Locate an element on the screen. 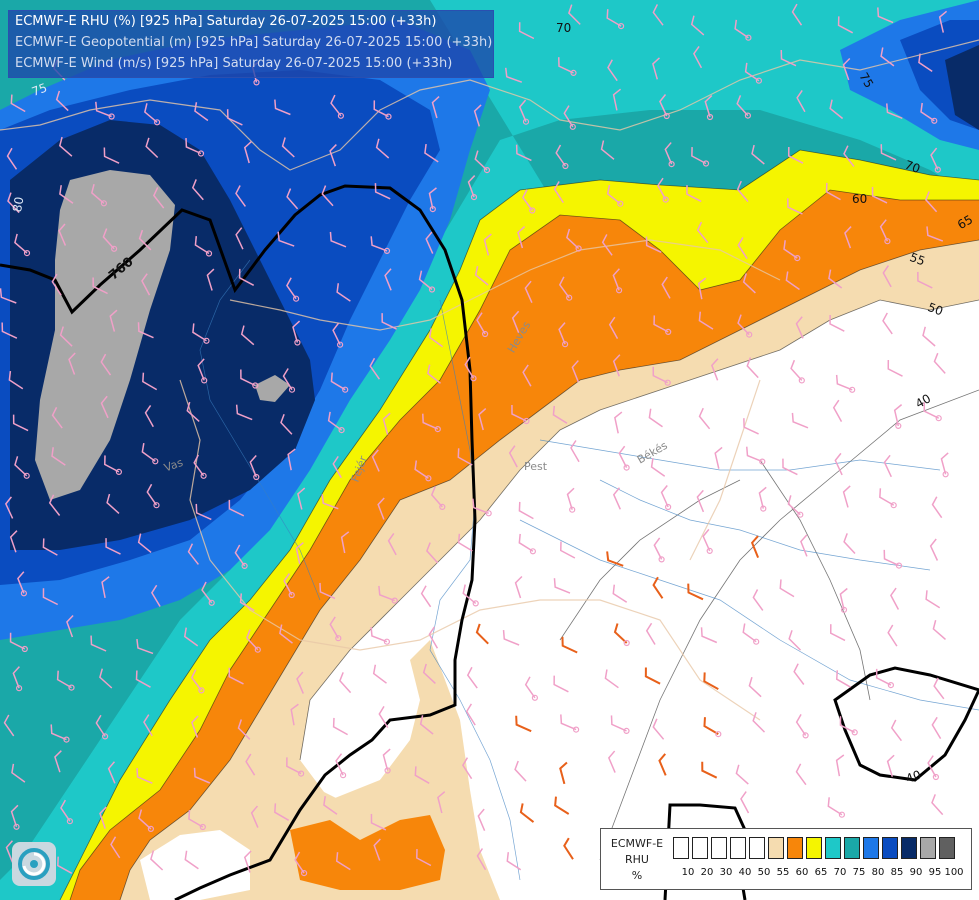 Image resolution: width=979 pixels, height=900 pixels. contour-label: 65 is located at coordinates (965, 222).